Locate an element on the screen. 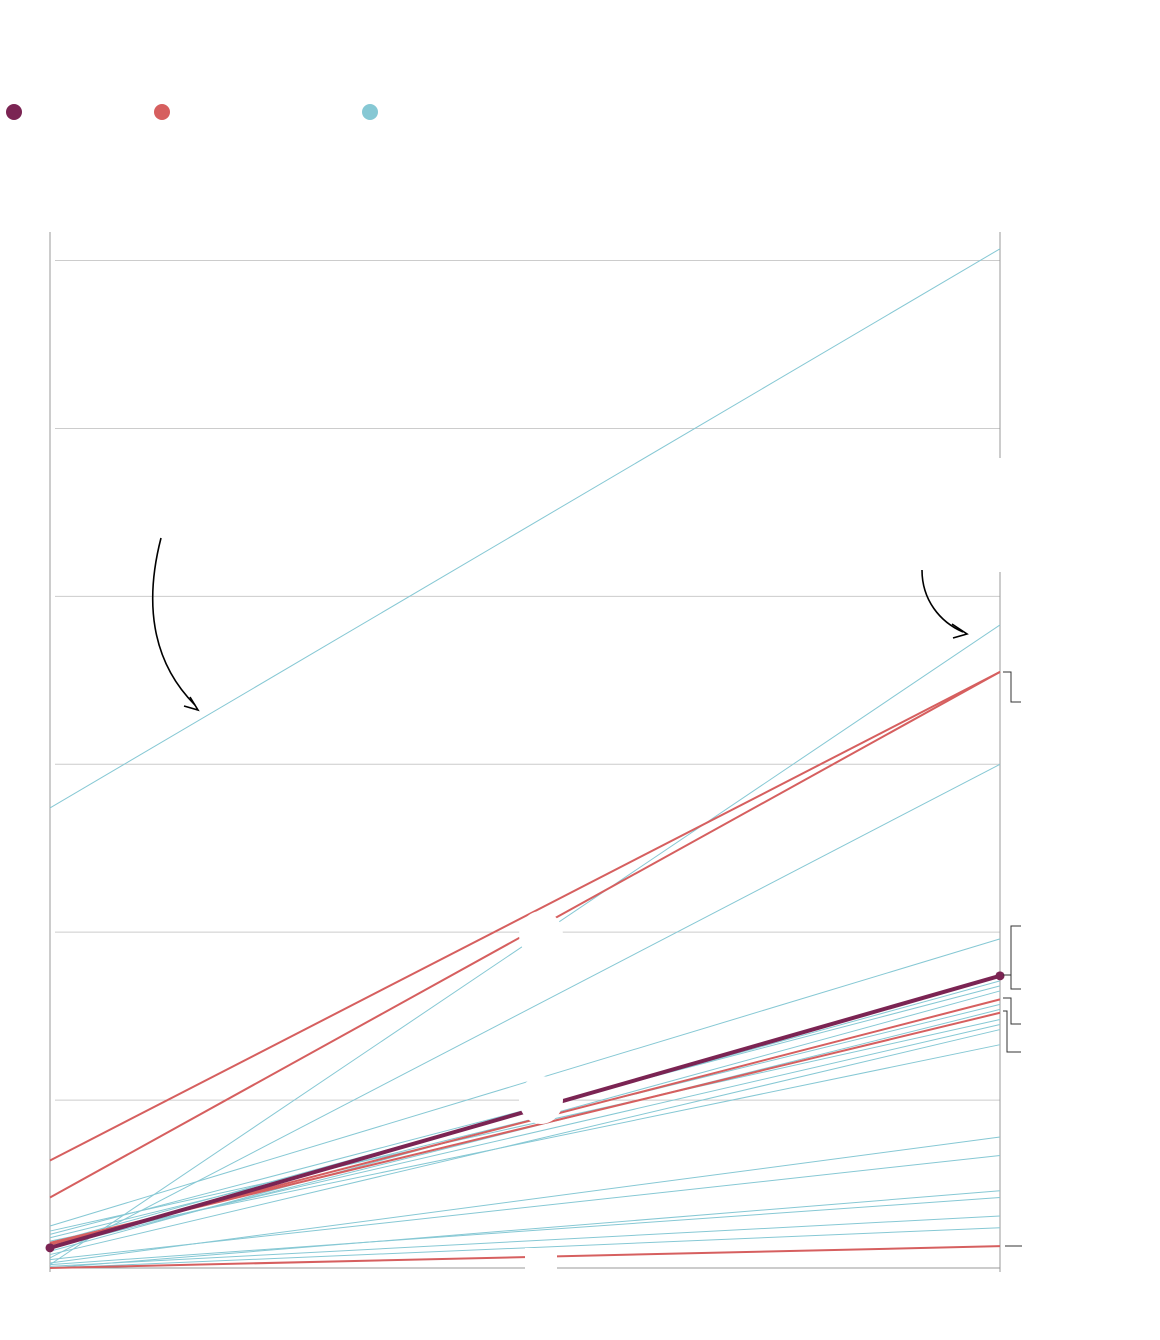 The height and width of the screenshot is (1340, 1160). annotations is located at coordinates (560, 624).